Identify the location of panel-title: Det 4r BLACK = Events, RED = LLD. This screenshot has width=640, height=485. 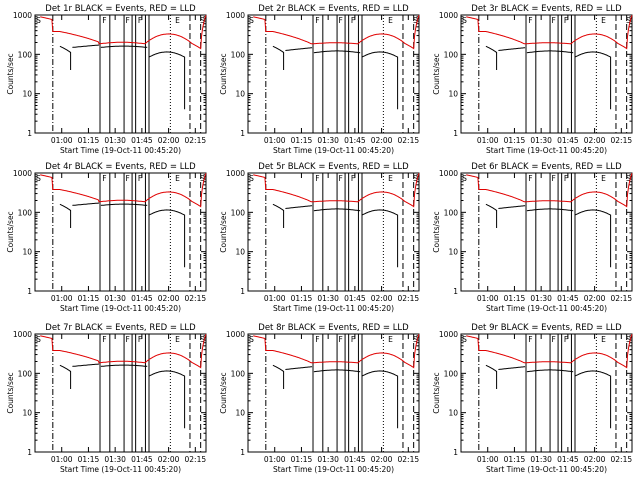
(120, 167).